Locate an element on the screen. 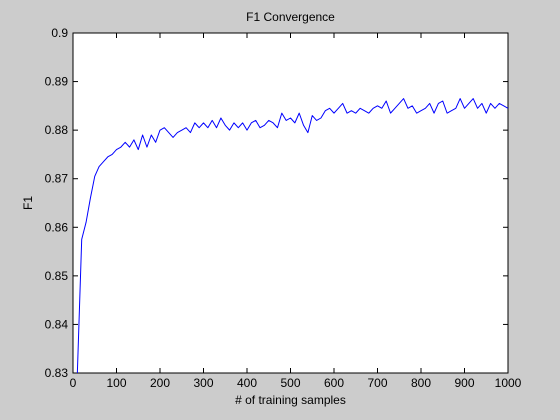 The image size is (560, 420). x-tick-label: 500 is located at coordinates (290, 383).